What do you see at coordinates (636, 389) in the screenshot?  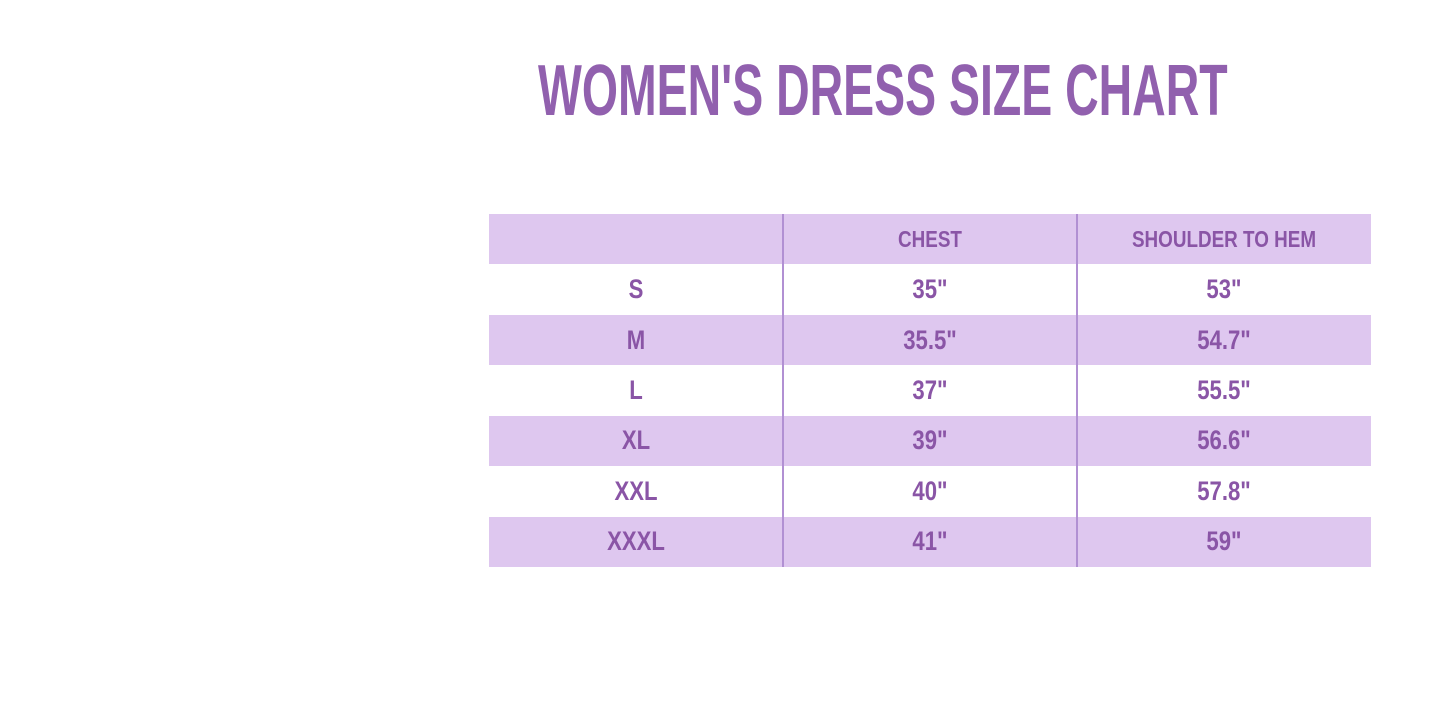 I see `size-label: L` at bounding box center [636, 389].